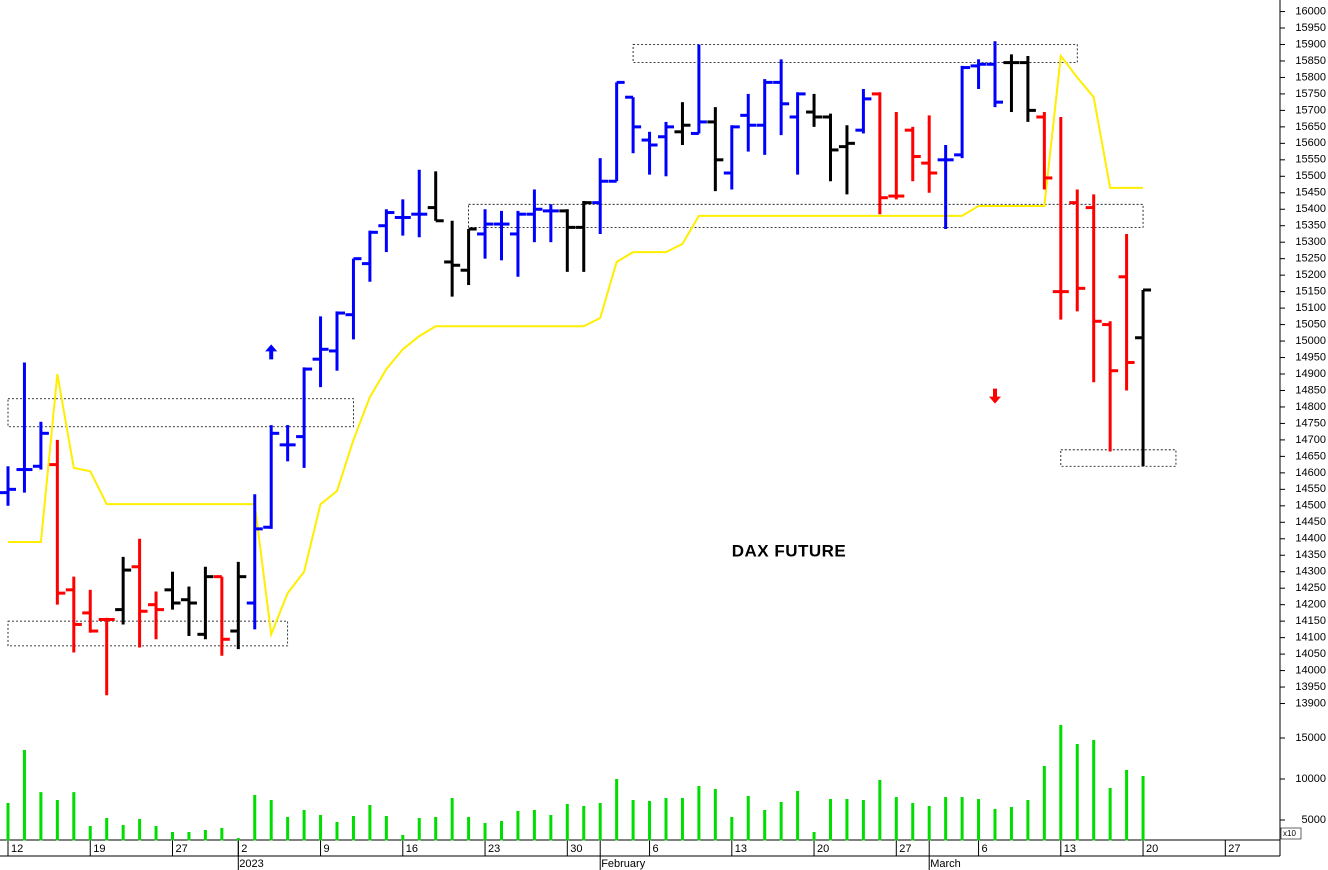 Image resolution: width=1328 pixels, height=870 pixels. What do you see at coordinates (1310, 456) in the screenshot?
I see `y-tick-label: 14650` at bounding box center [1310, 456].